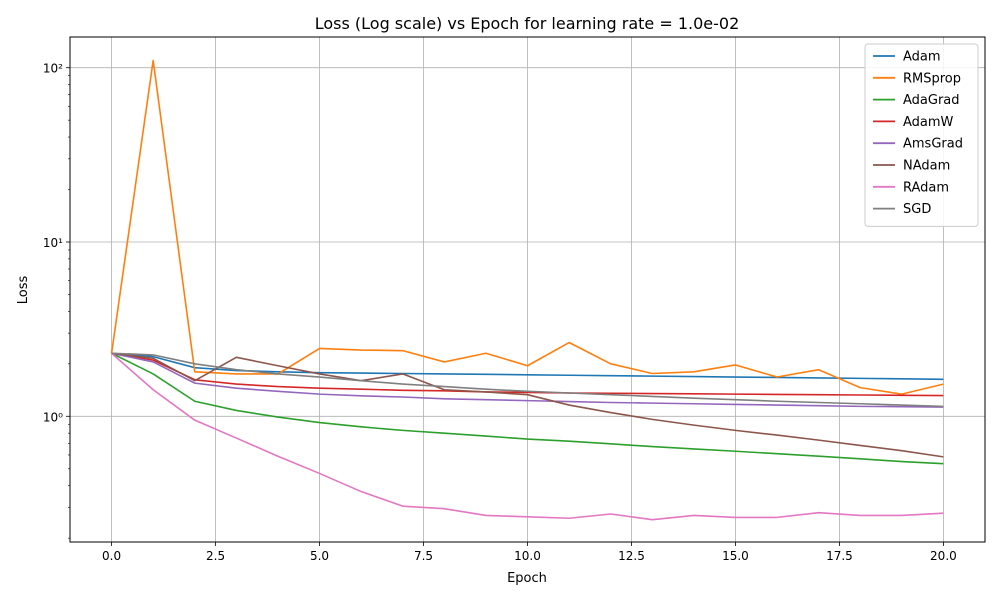 Image resolution: width=1000 pixels, height=600 pixels. Describe the element at coordinates (922, 57) in the screenshot. I see `legend-label-adam: Adam` at that location.